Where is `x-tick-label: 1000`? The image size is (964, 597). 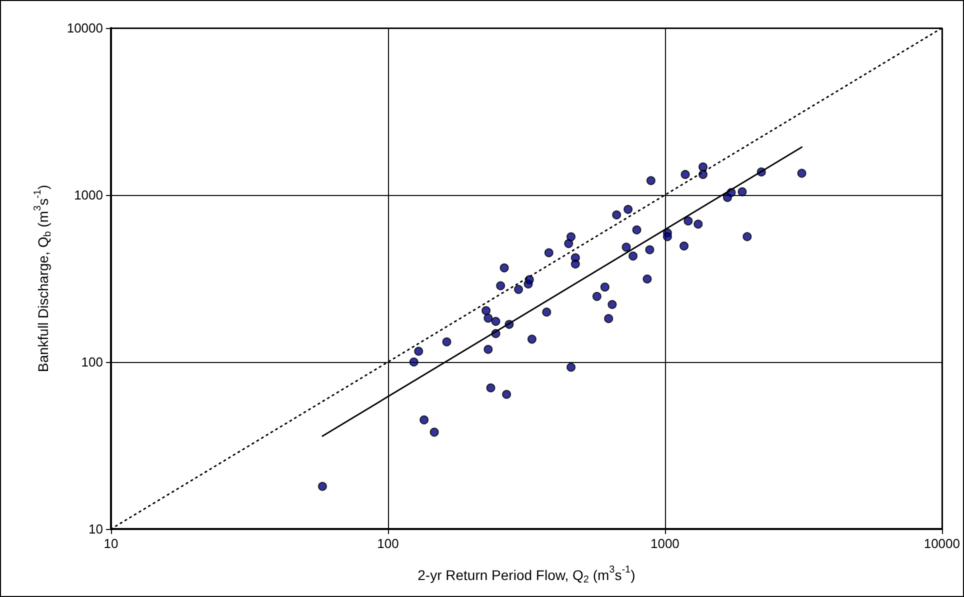 x-tick-label: 1000 is located at coordinates (665, 543).